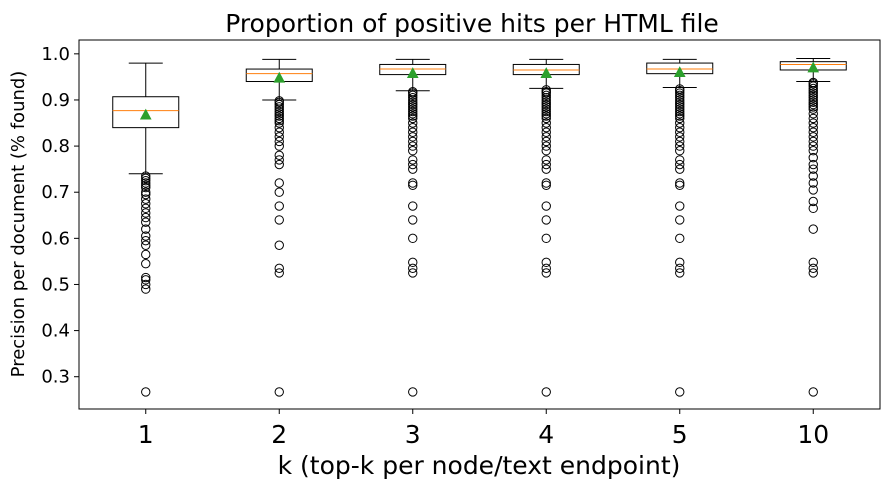 This screenshot has width=889, height=490. I want to click on y-tick-label: 1.0, so click(55, 54).